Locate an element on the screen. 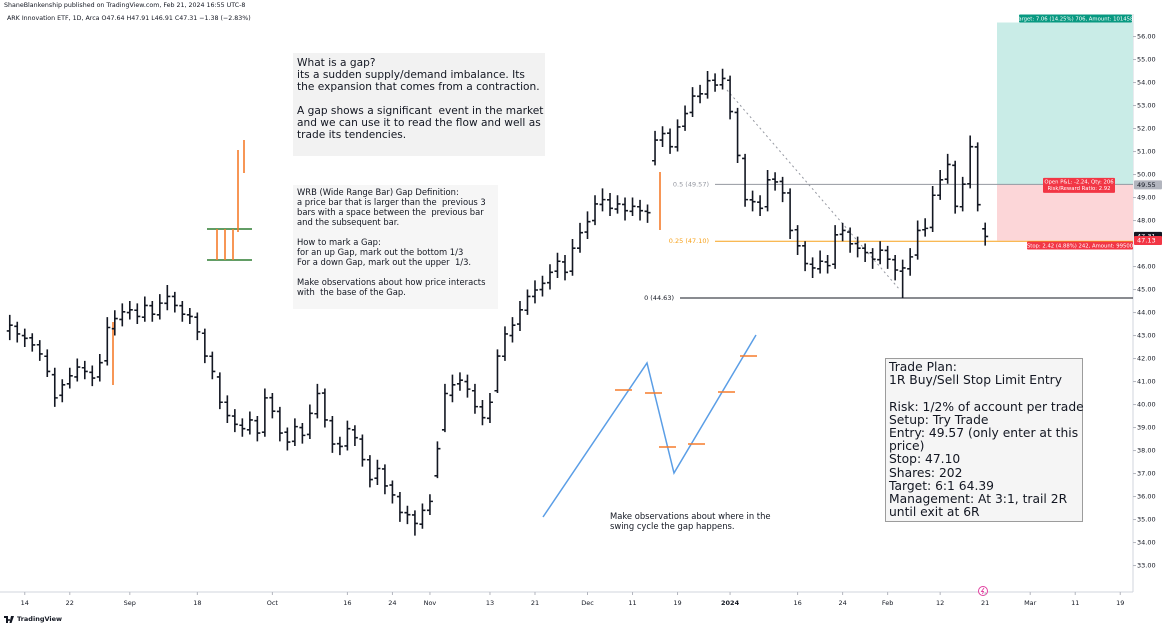  note-line: Stop: 47.10 is located at coordinates (925, 459).